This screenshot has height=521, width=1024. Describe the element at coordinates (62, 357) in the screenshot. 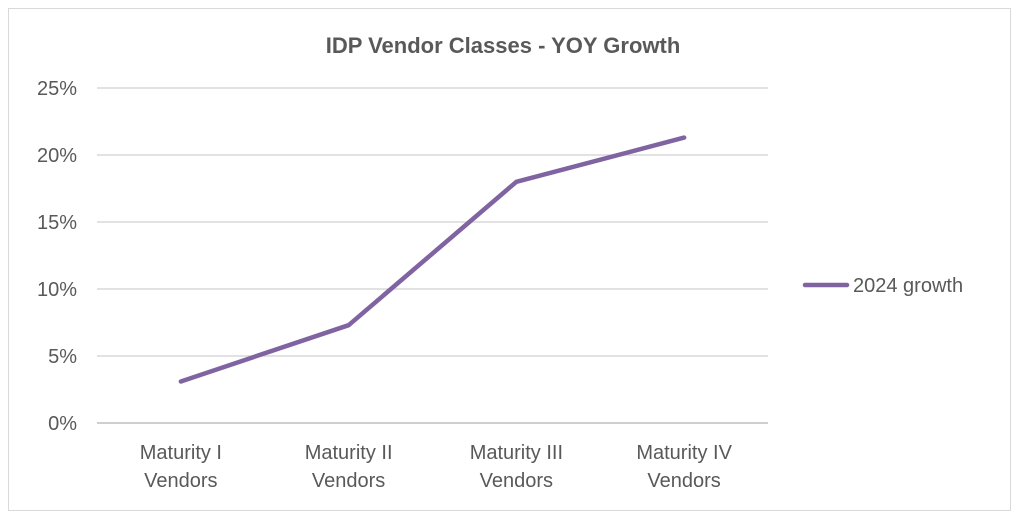

I see `y-tick-label: 5%` at that location.